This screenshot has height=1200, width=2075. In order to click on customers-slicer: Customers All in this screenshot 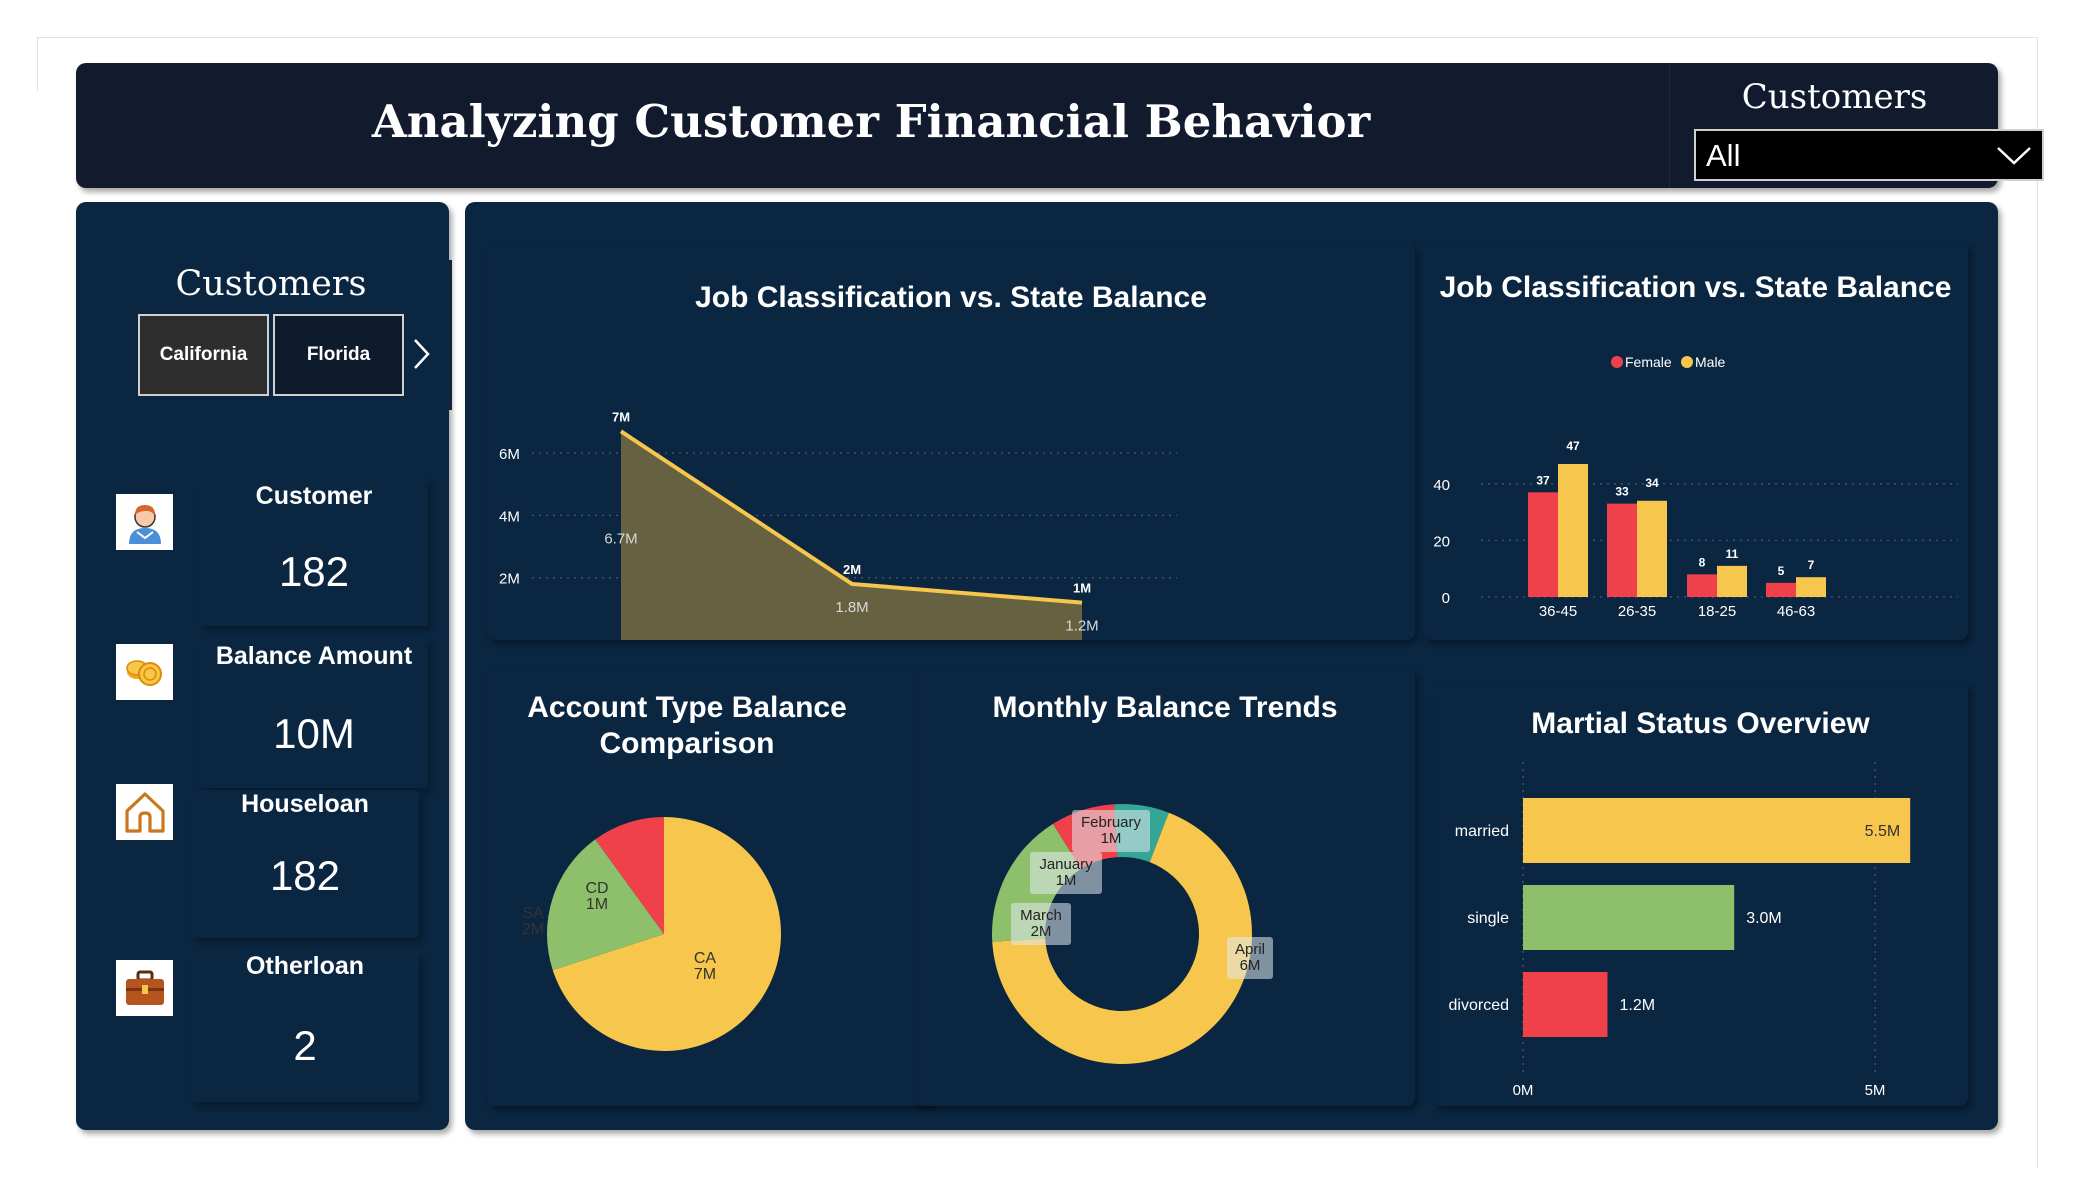, I will do `click(1856, 125)`.